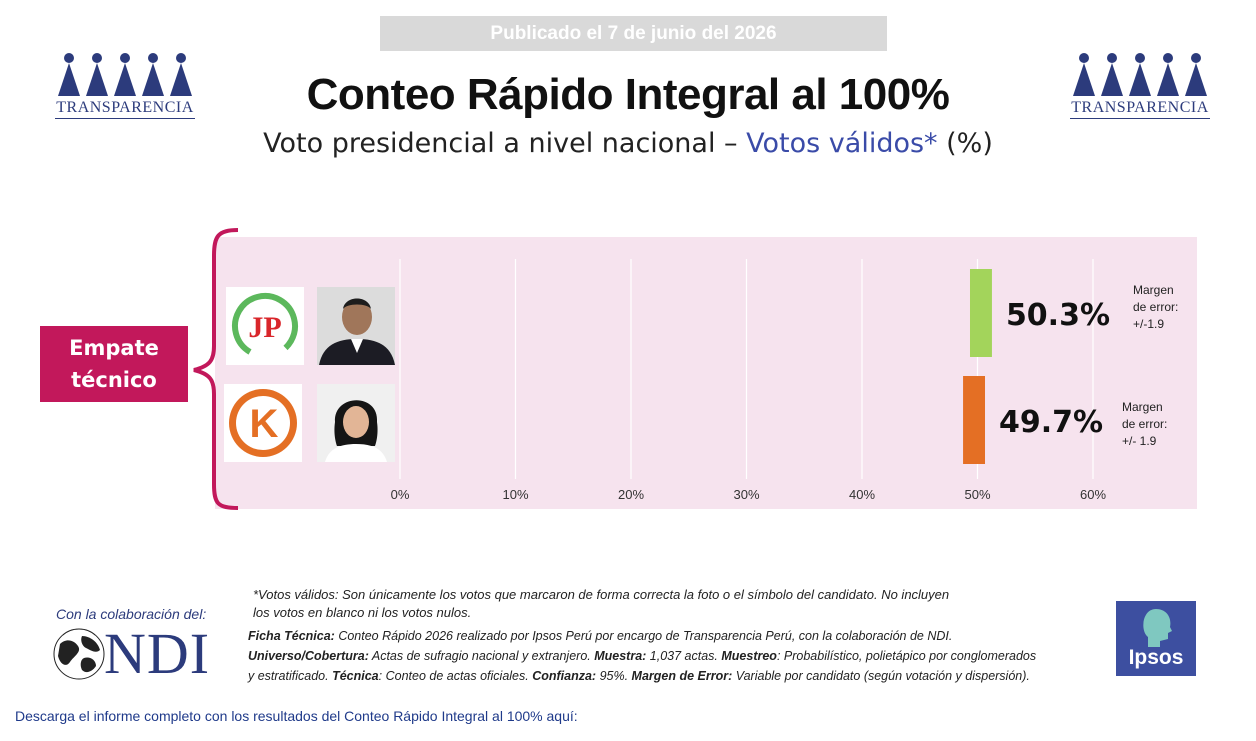 This screenshot has height=741, width=1256. I want to click on ndi-logo-text: NDI, so click(157, 653).